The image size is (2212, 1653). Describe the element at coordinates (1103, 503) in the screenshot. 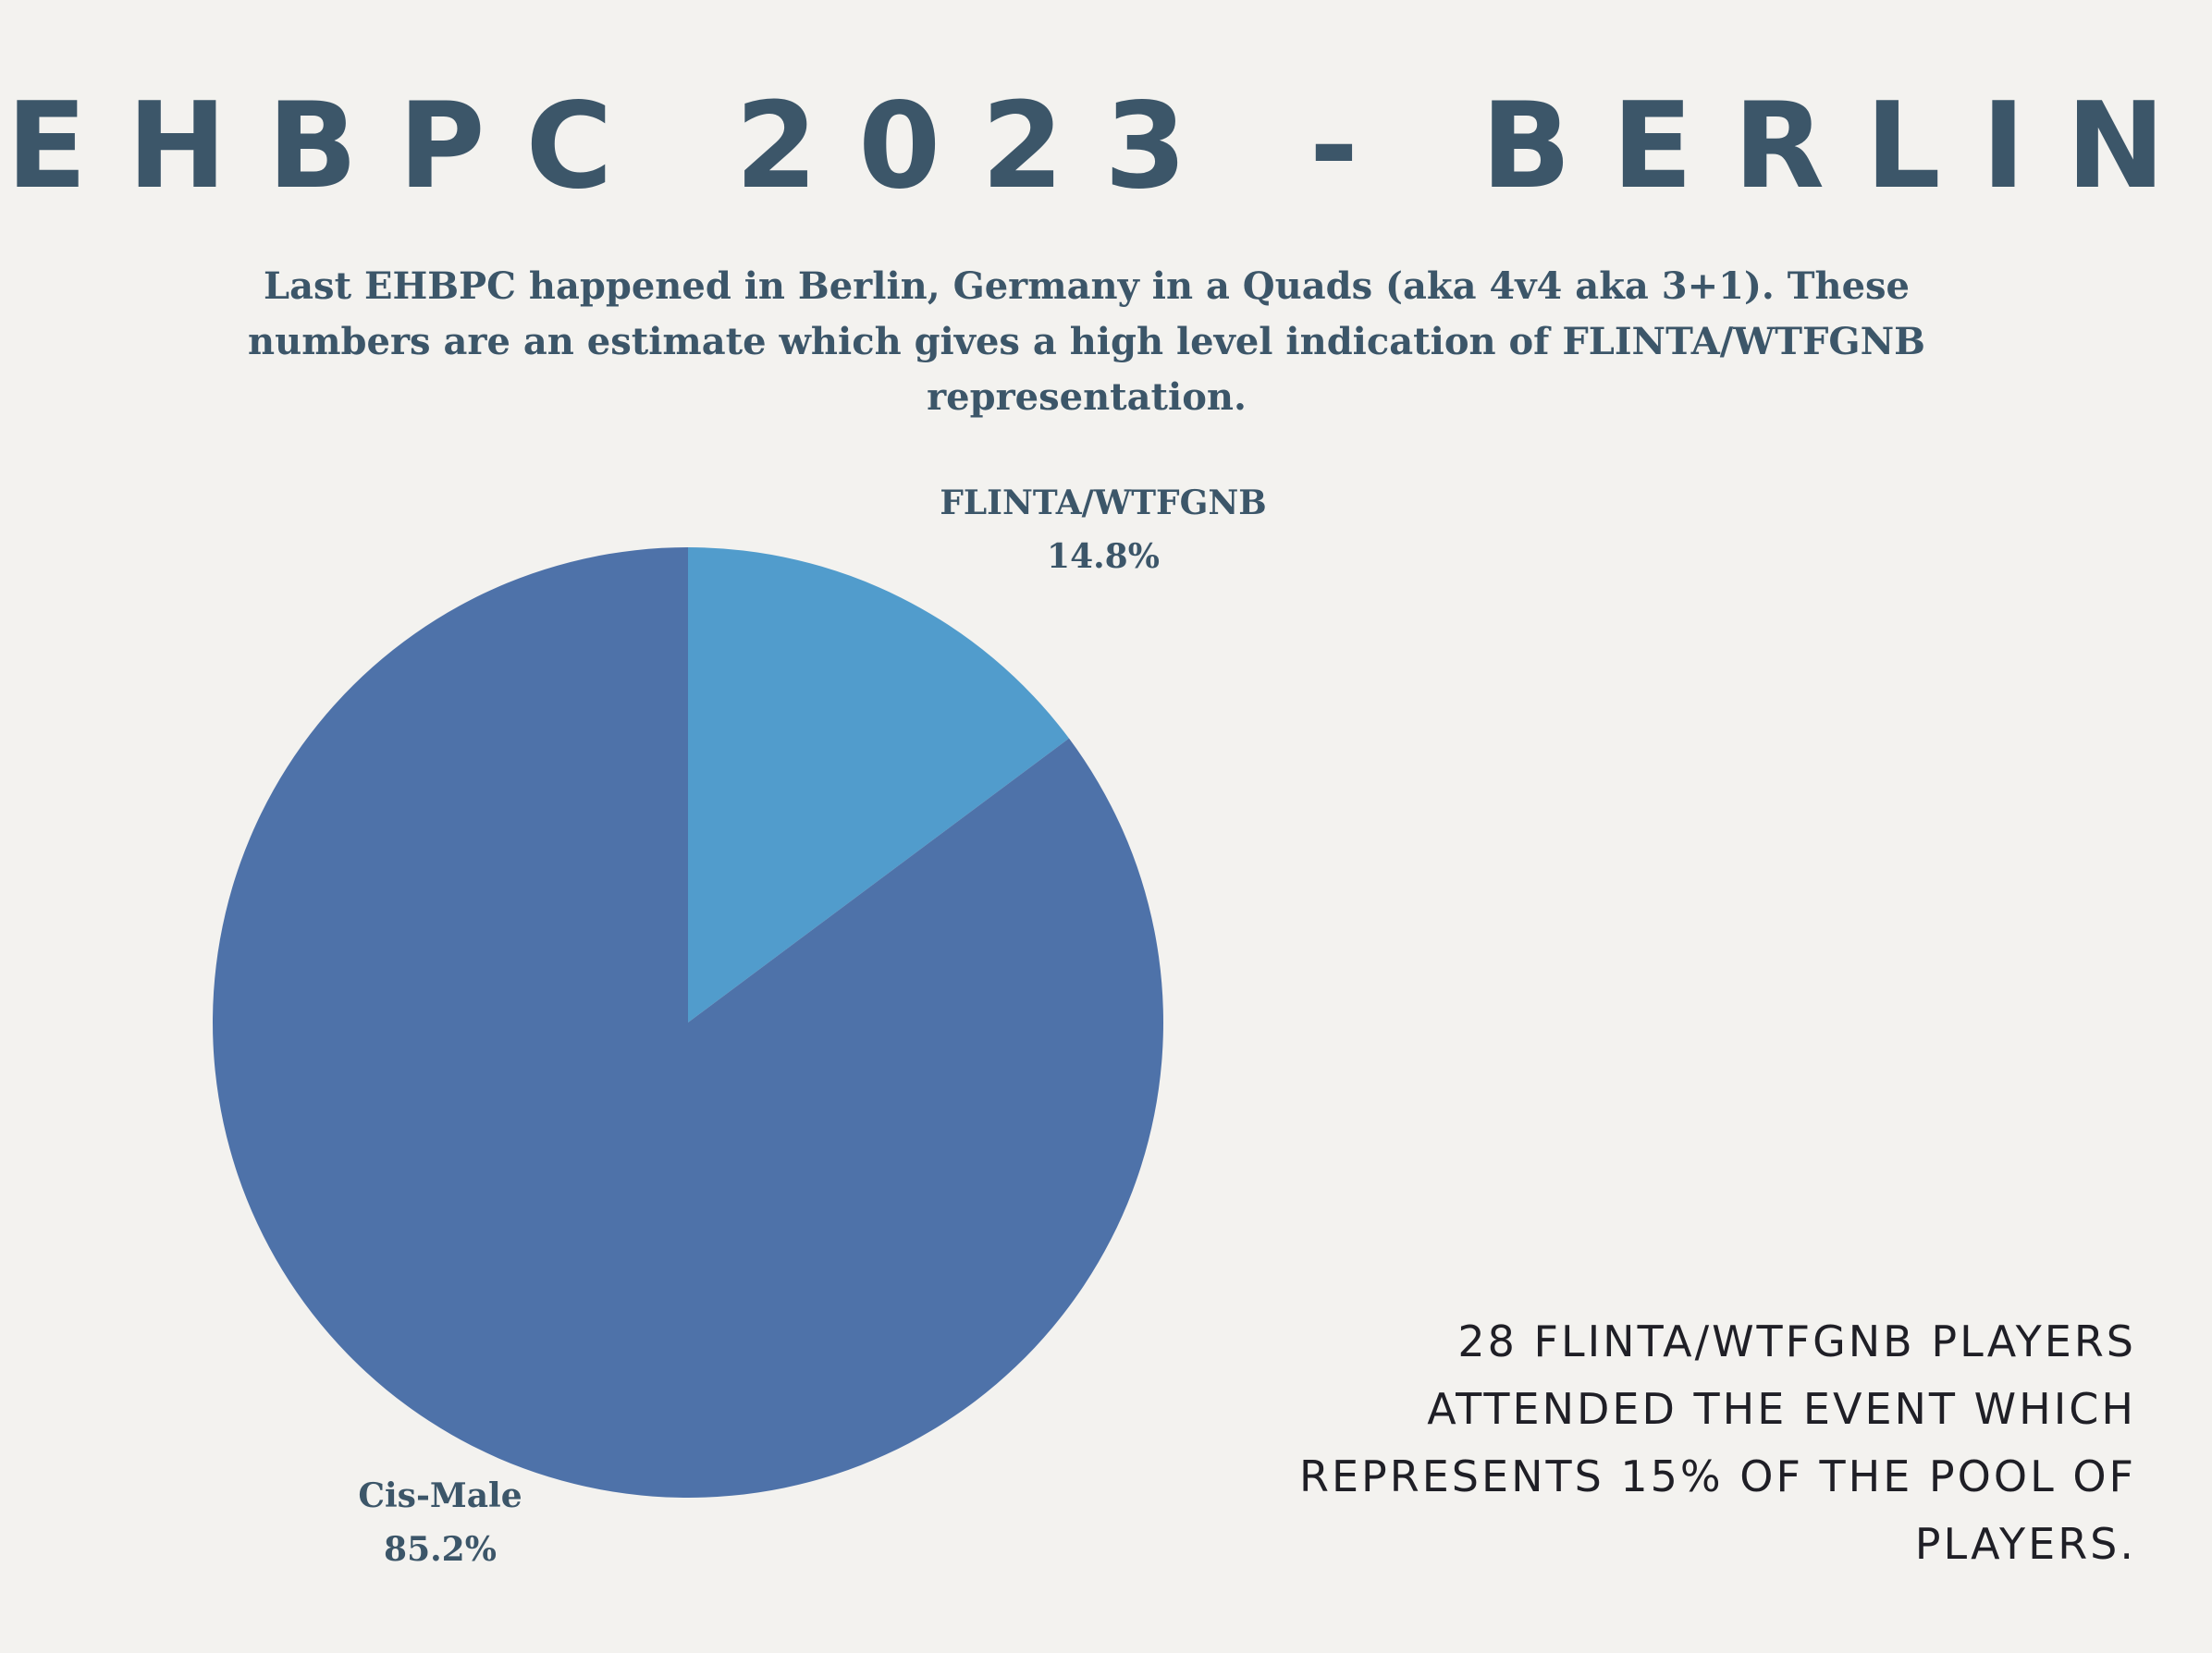

I see `slice-label: FLINTA/WTFGNB` at that location.